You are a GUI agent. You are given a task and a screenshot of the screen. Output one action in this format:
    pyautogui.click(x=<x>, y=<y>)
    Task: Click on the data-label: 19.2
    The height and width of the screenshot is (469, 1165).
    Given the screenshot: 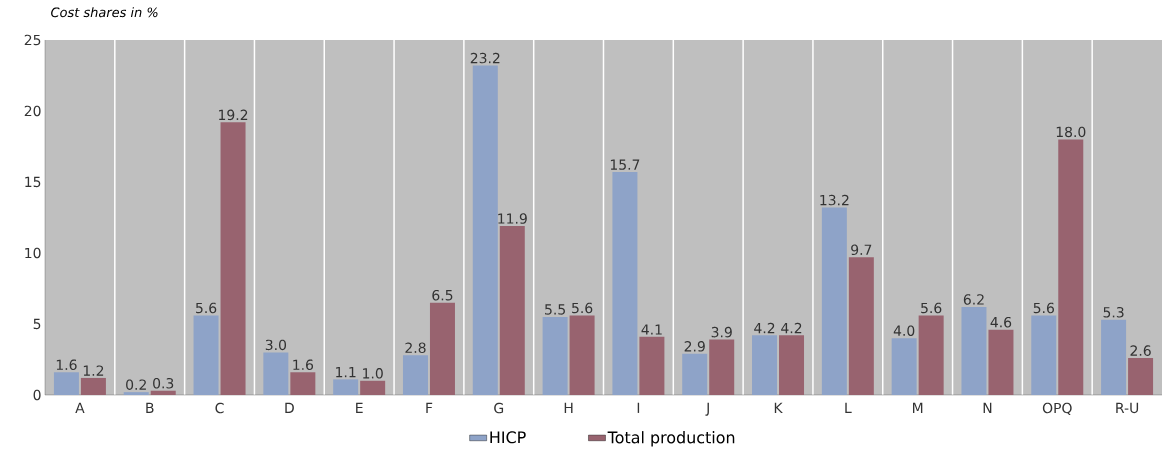 What is the action you would take?
    pyautogui.click(x=233, y=115)
    